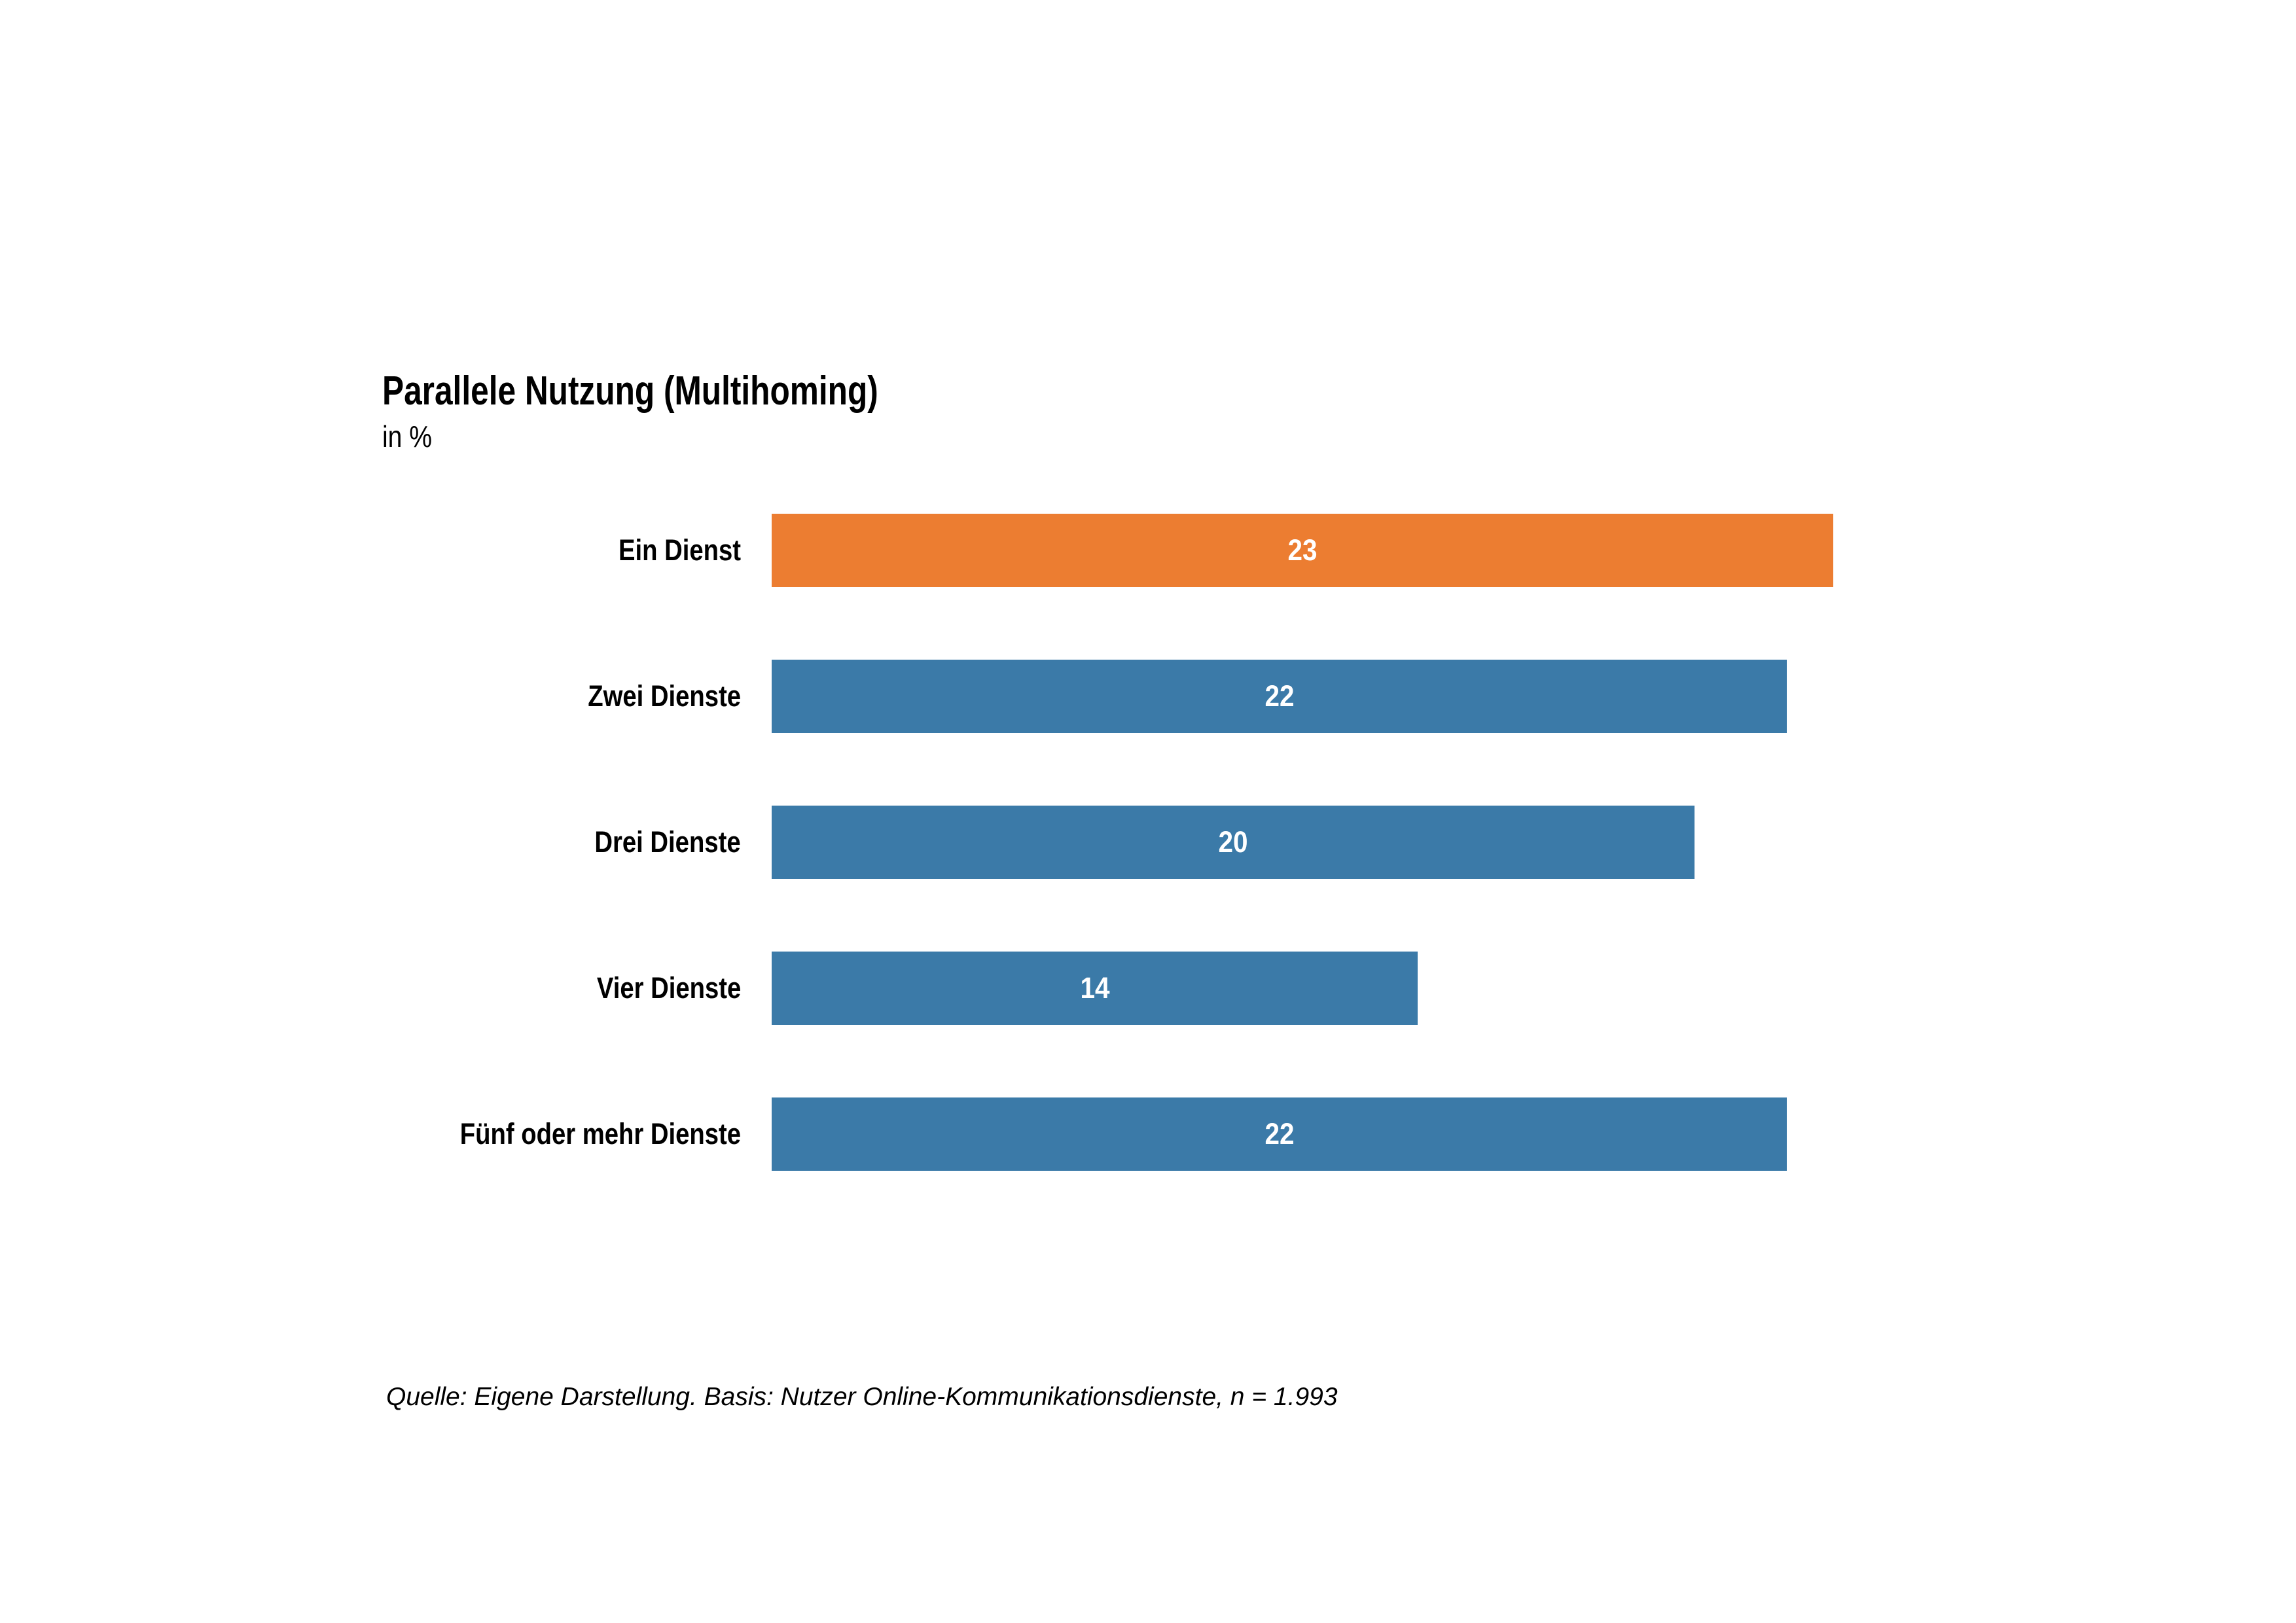 The height and width of the screenshot is (1623, 2296). I want to click on bar-category-label: Ein Dienst, so click(370, 550).